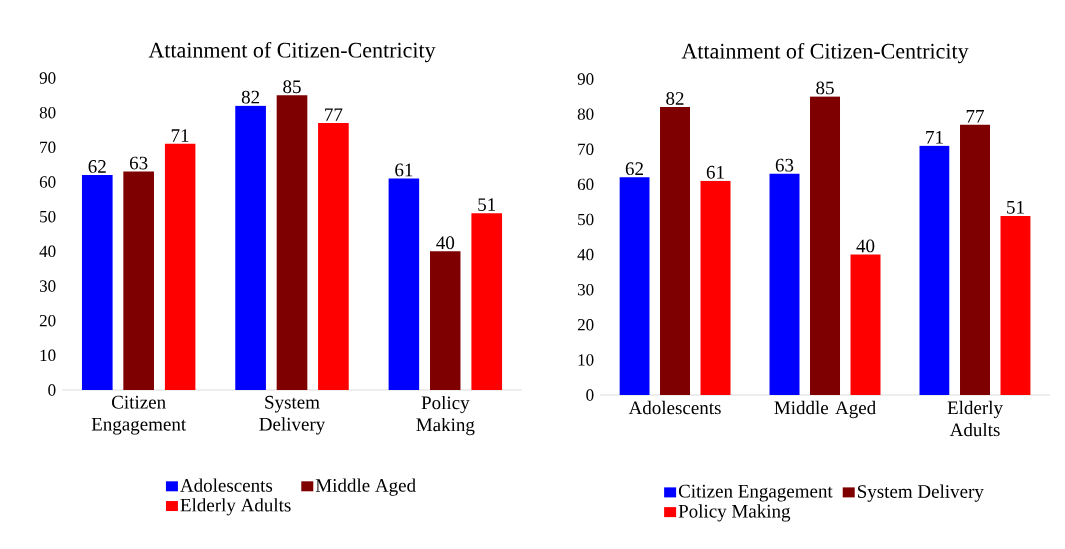 This screenshot has width=1065, height=549. Describe the element at coordinates (920, 493) in the screenshot. I see `legend-label: System Delivery` at that location.